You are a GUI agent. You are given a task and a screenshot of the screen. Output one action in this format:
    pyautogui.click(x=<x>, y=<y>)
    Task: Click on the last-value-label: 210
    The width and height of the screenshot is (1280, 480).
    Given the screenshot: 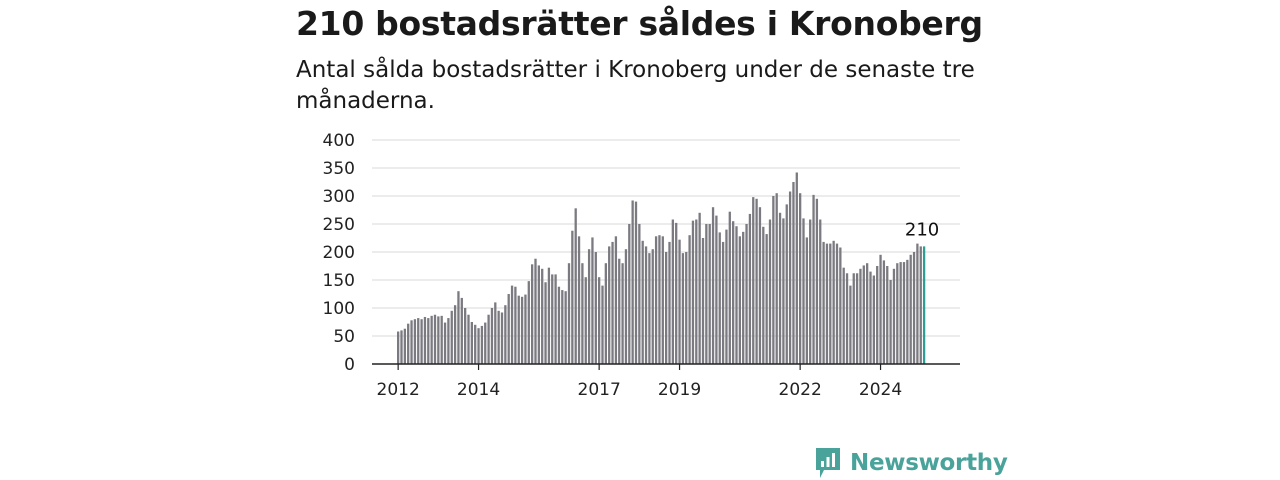 What is the action you would take?
    pyautogui.click(x=922, y=229)
    